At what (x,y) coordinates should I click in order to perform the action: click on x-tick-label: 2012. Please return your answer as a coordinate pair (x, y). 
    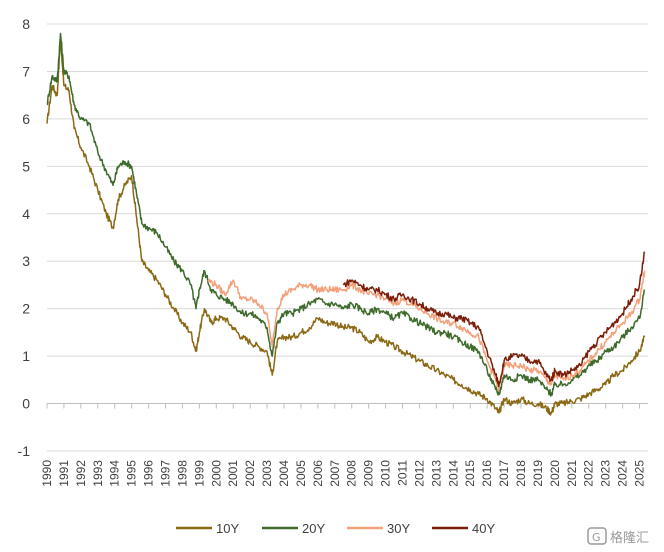
    Looking at the image, I should click on (419, 473).